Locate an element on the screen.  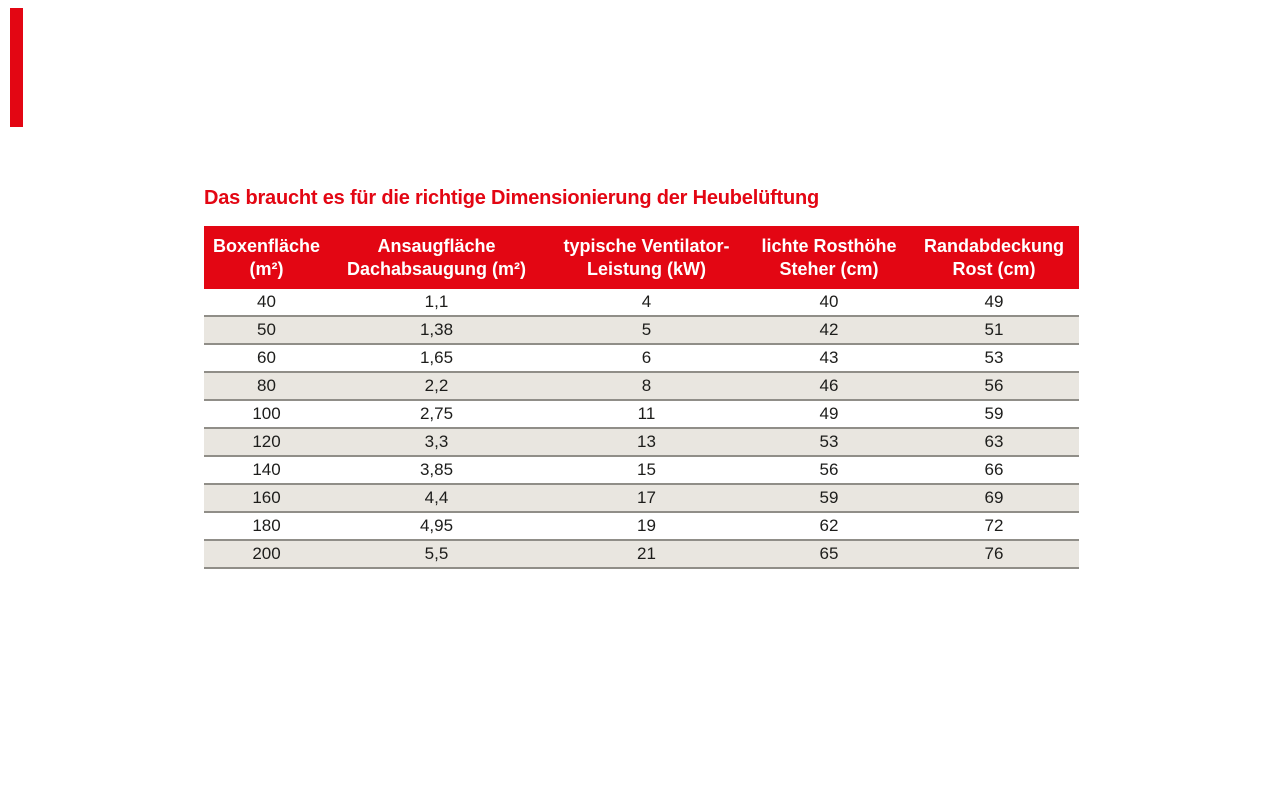
table-cell: 66 is located at coordinates (994, 470).